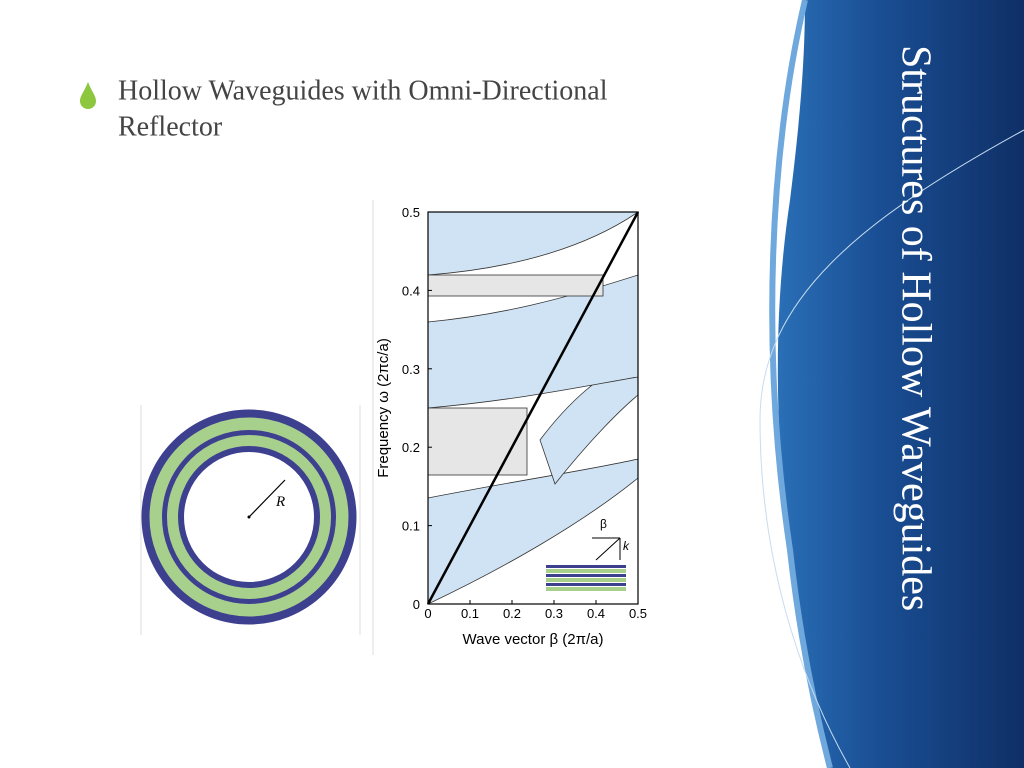  Describe the element at coordinates (170, 126) in the screenshot. I see `bullet-text: Reflector` at that location.